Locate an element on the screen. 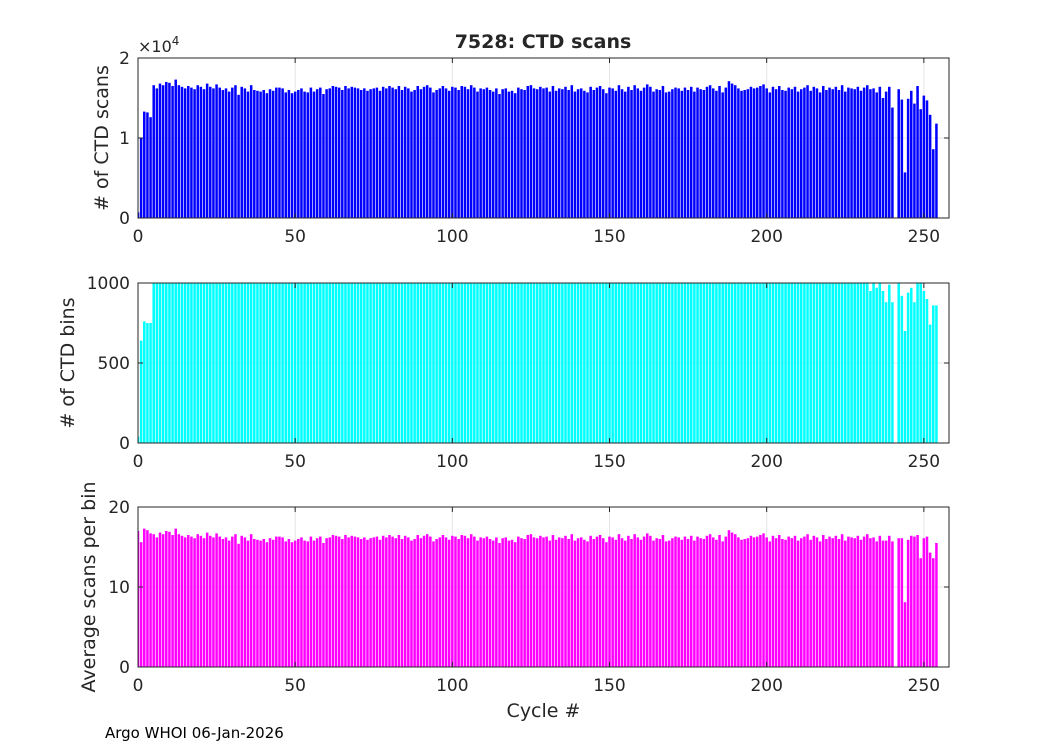  avg-x-tick-label: 250 is located at coordinates (924, 686).